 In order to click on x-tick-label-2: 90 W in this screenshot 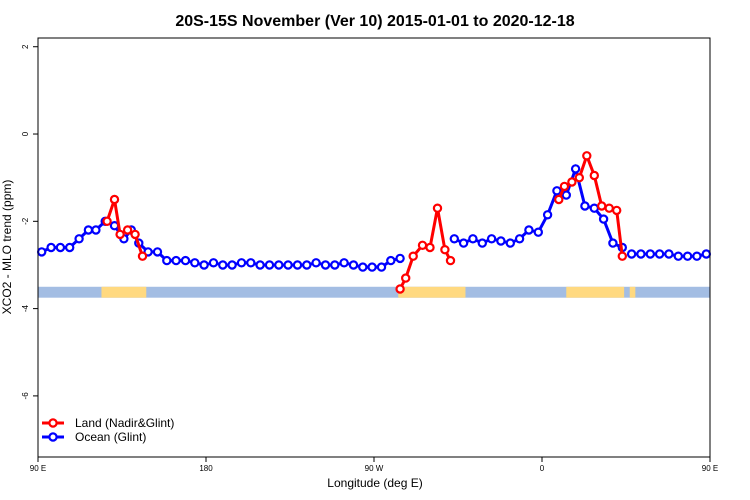, I will do `click(374, 468)`.